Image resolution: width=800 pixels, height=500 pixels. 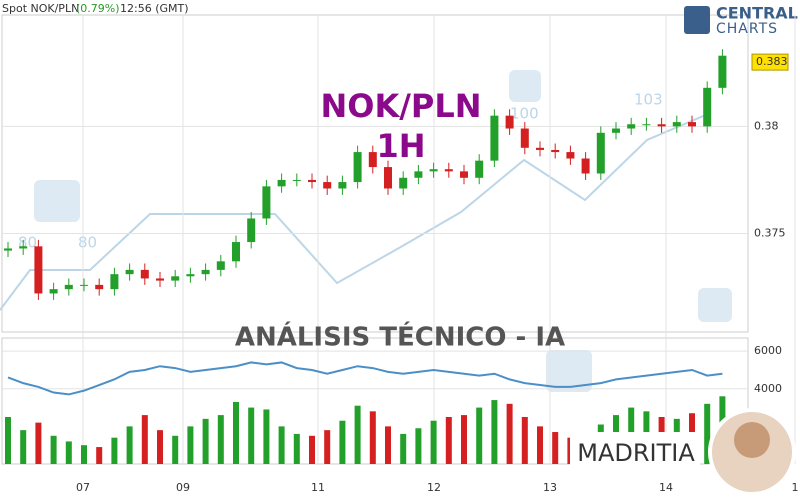 What do you see at coordinates (183, 487) in the screenshot?
I see `x-tick-label: 09` at bounding box center [183, 487].